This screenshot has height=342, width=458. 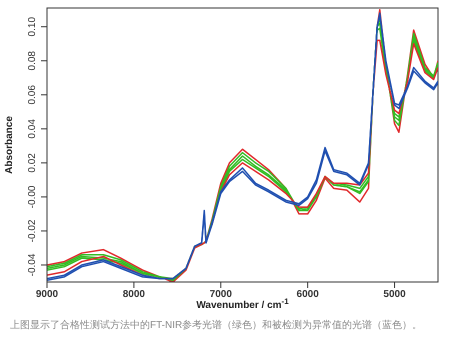 I want to click on x-tick-label: 5000, so click(x=394, y=294).